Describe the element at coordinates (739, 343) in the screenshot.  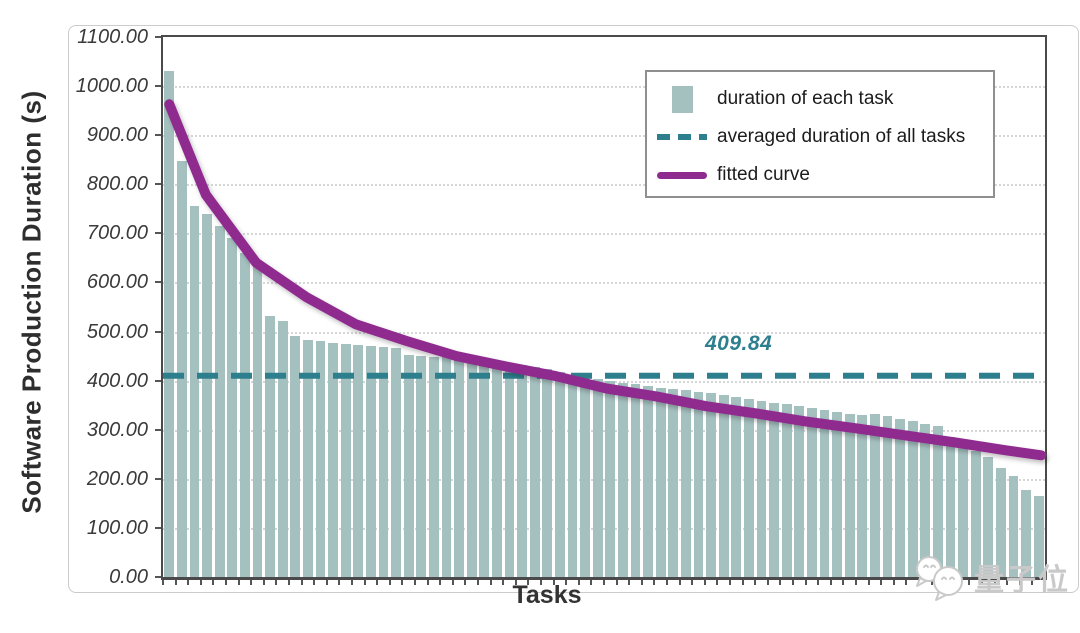
I see `average-value-label: 409.84` at that location.